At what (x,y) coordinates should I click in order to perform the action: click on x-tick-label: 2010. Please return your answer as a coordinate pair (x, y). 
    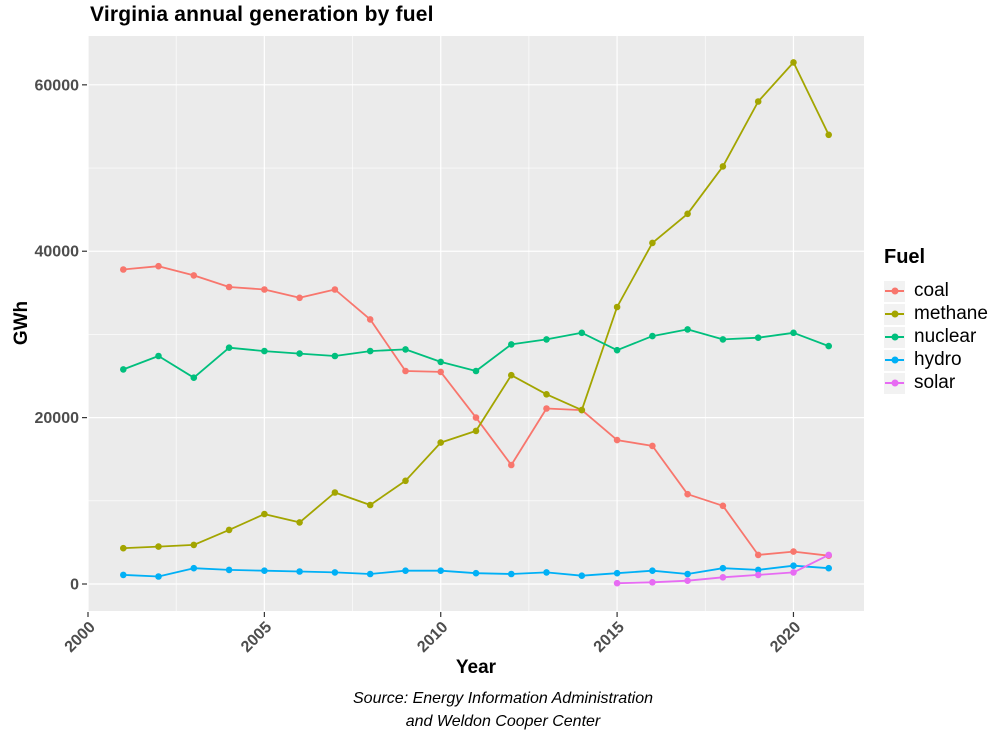
    Looking at the image, I should click on (432, 637).